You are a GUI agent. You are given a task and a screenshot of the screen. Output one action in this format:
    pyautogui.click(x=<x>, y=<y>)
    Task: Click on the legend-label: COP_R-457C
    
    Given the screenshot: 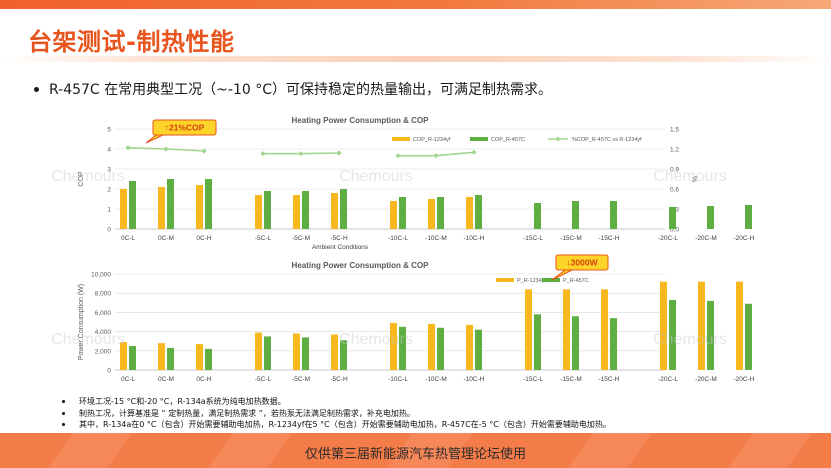 What is the action you would take?
    pyautogui.click(x=508, y=140)
    